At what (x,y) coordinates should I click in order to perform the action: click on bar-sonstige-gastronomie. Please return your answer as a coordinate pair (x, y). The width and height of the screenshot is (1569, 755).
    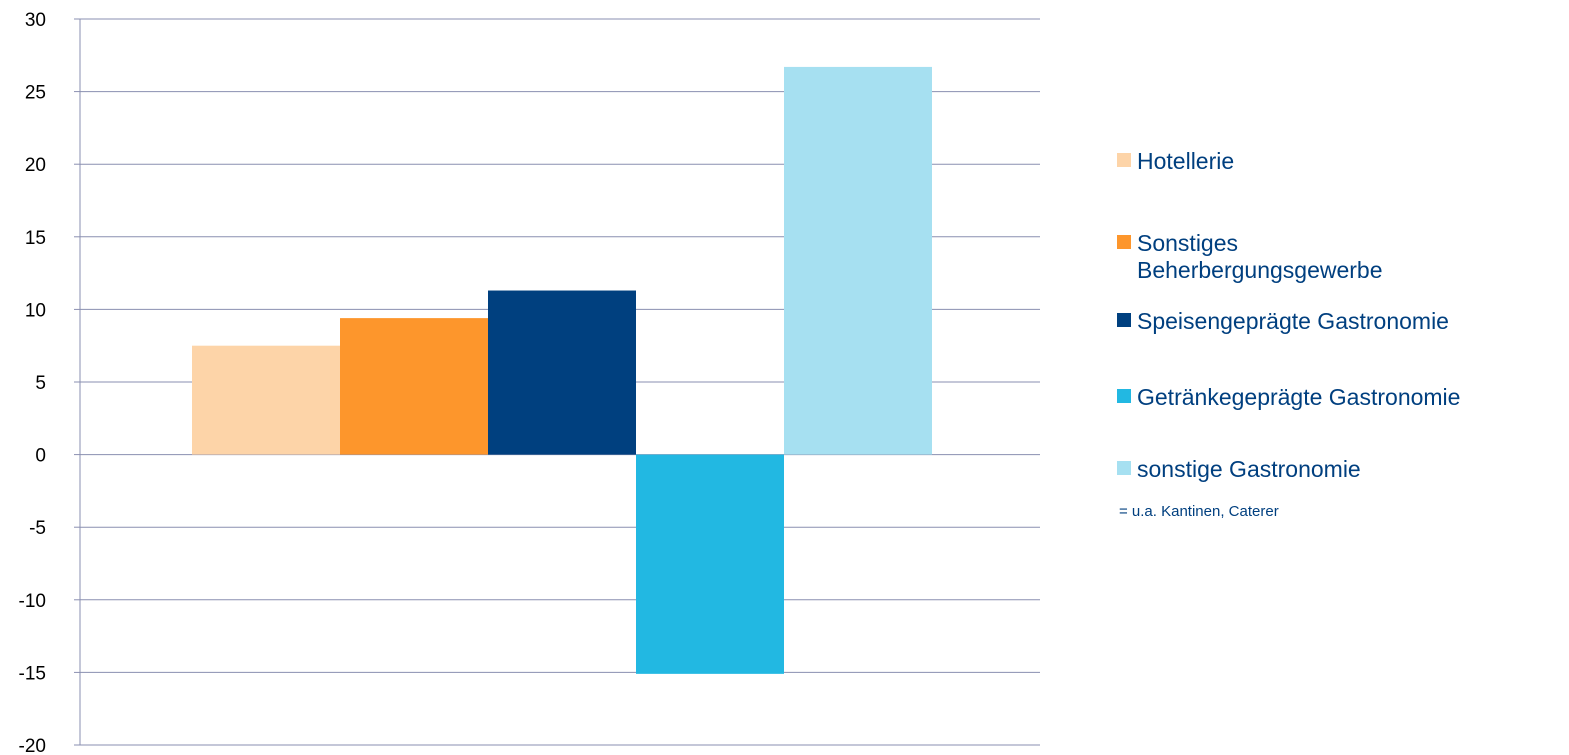
    Looking at the image, I should click on (858, 260).